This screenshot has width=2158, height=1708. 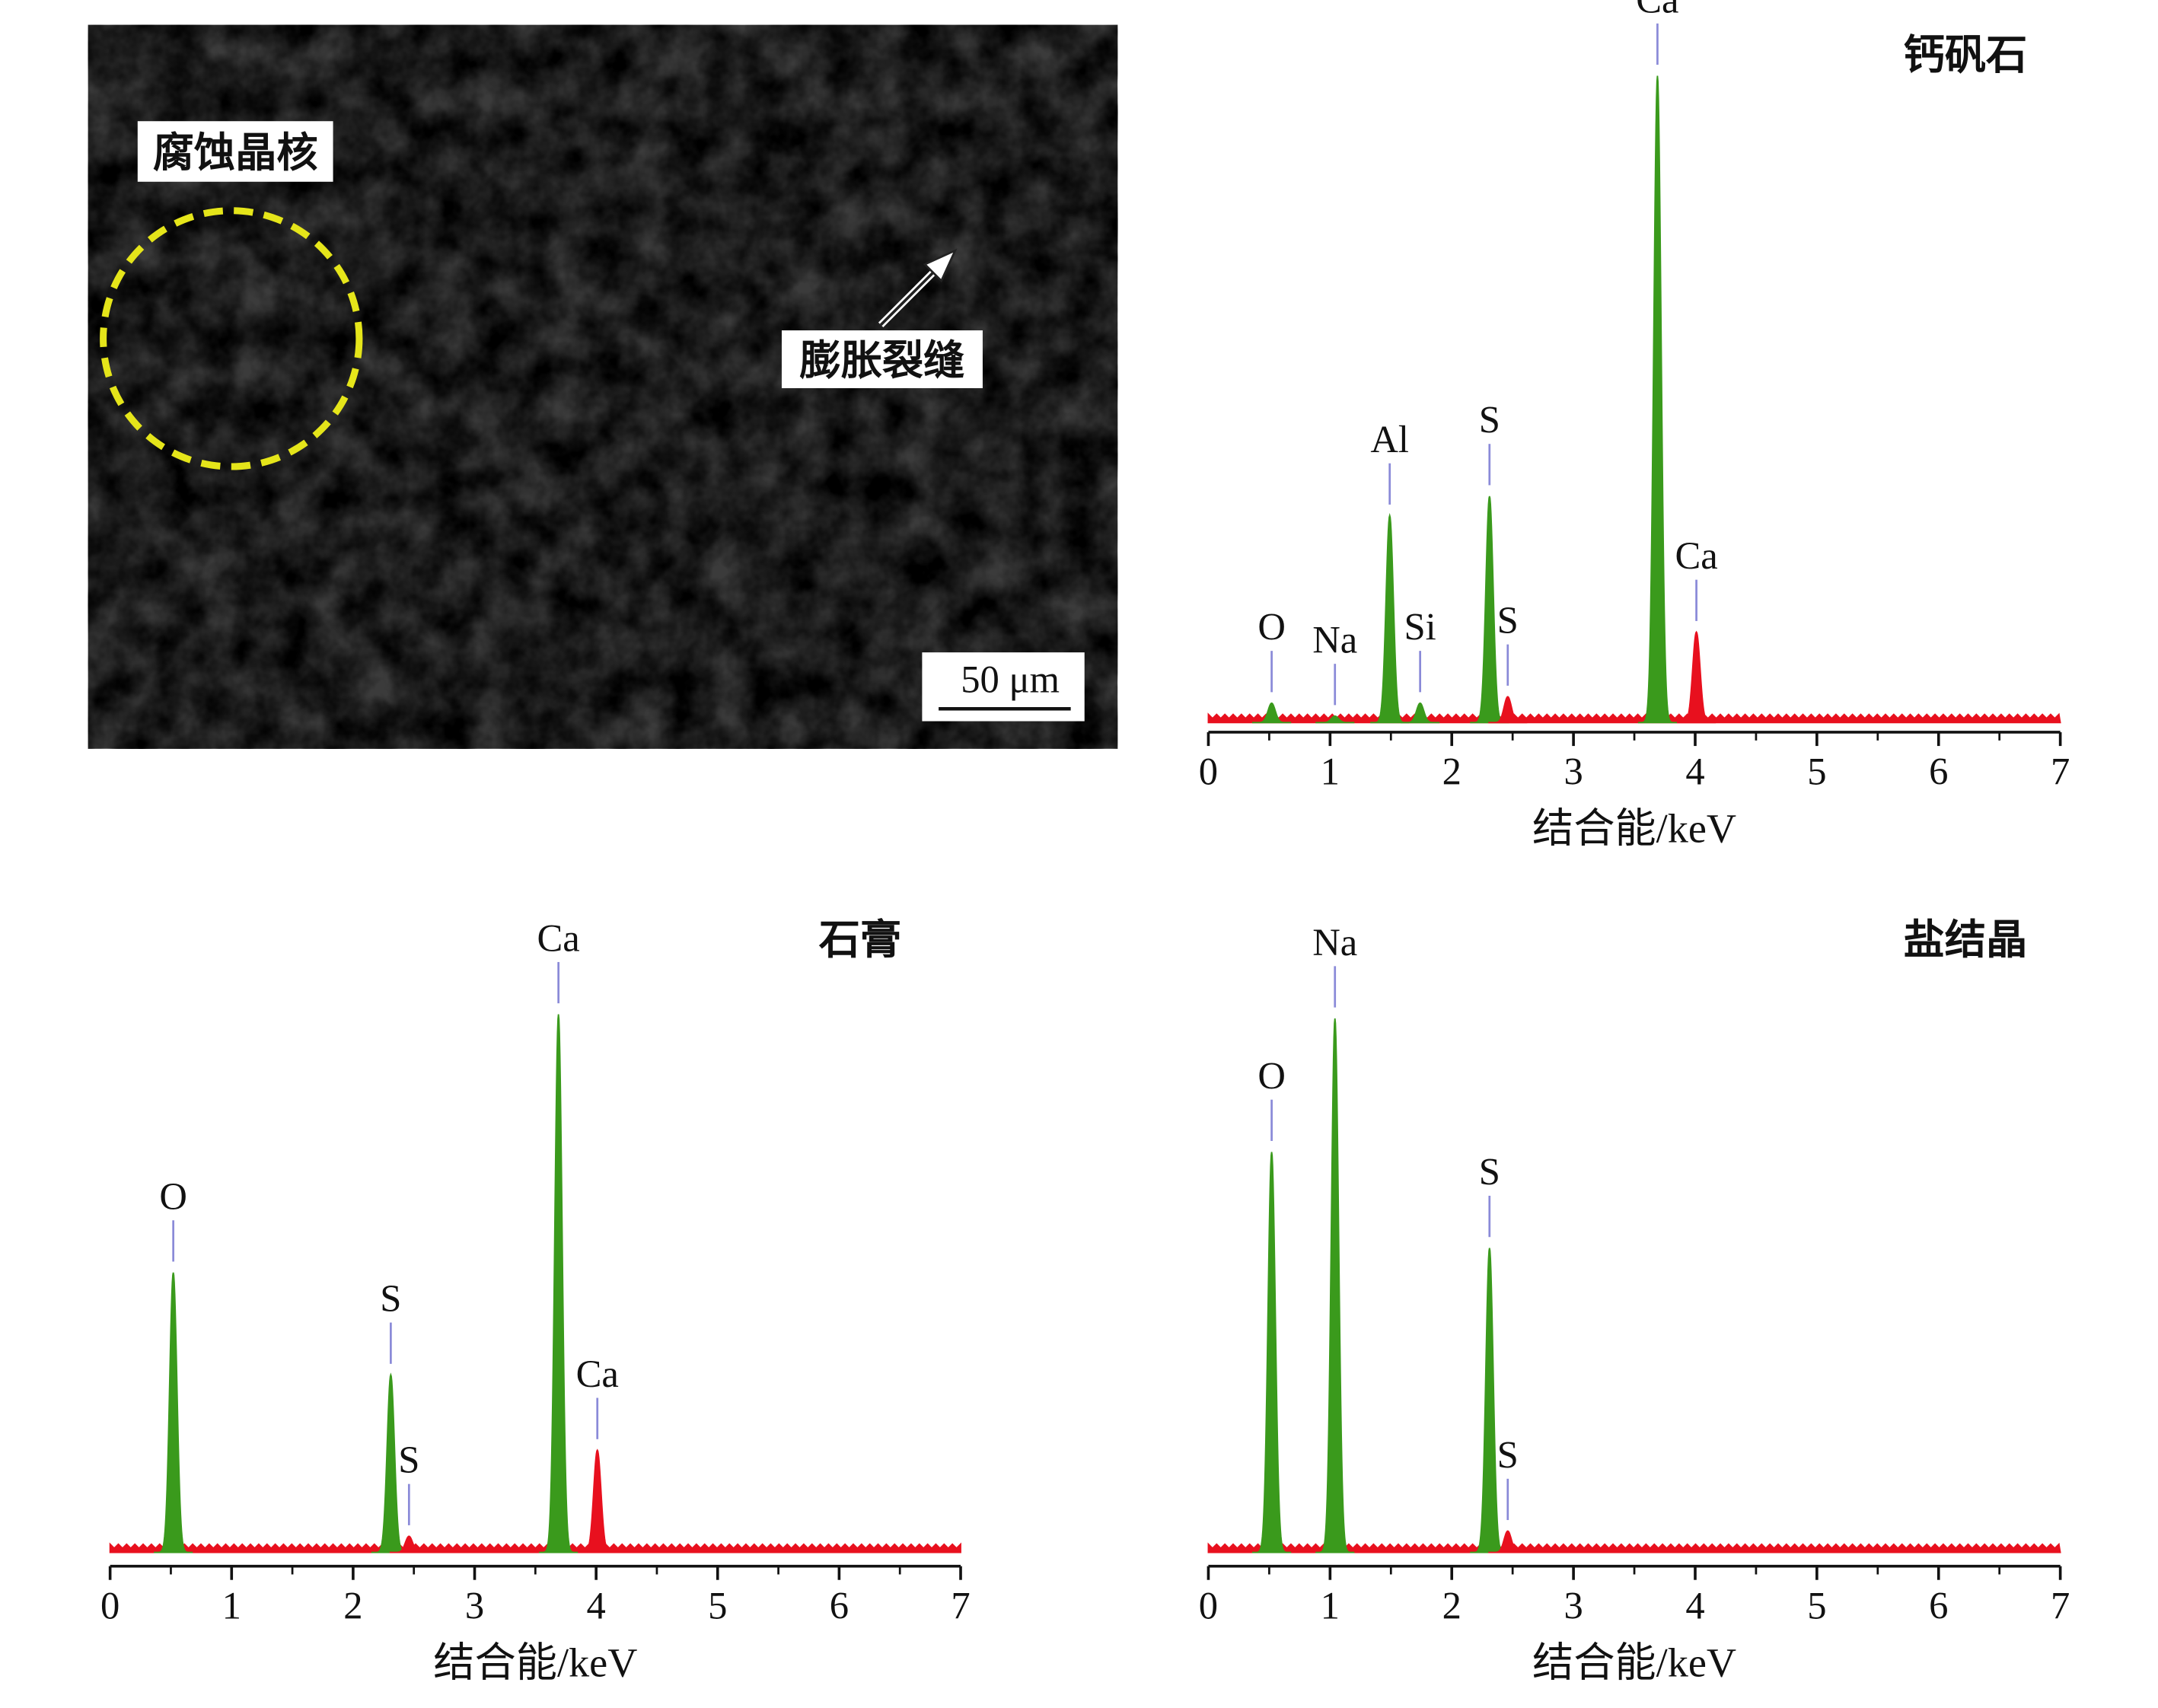 I want to click on chart-title: 石膏, so click(x=860, y=940).